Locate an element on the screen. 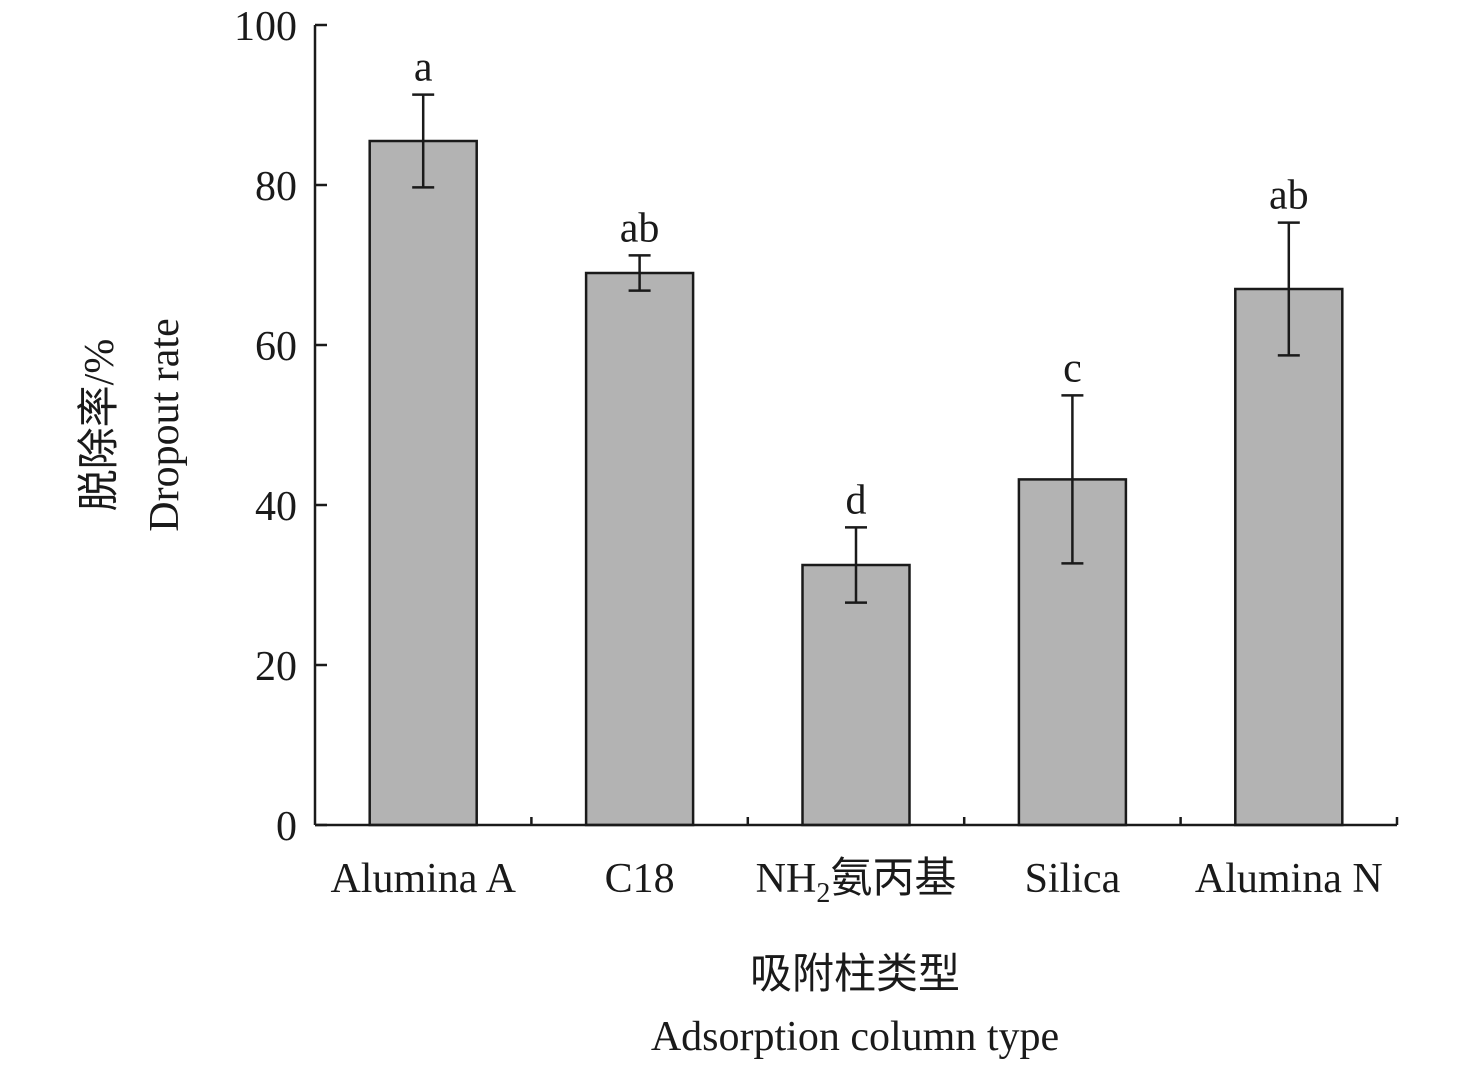 This screenshot has width=1476, height=1067. y-tick-label-40: 40 is located at coordinates (276, 507).